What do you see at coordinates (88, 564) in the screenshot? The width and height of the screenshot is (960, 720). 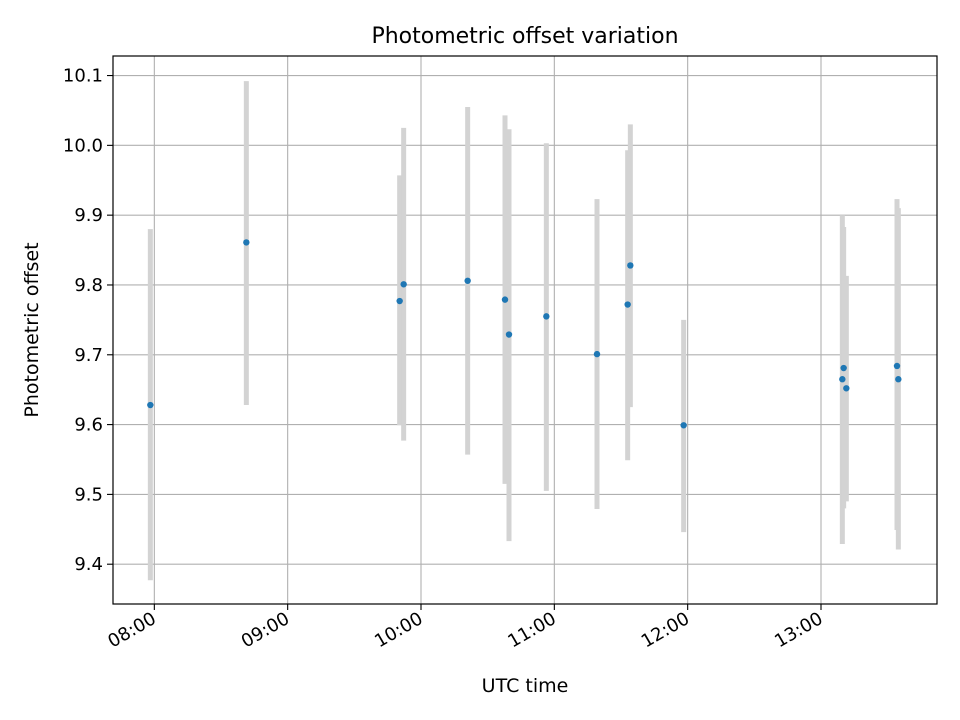 I see `y-tick-label: 9.4` at bounding box center [88, 564].